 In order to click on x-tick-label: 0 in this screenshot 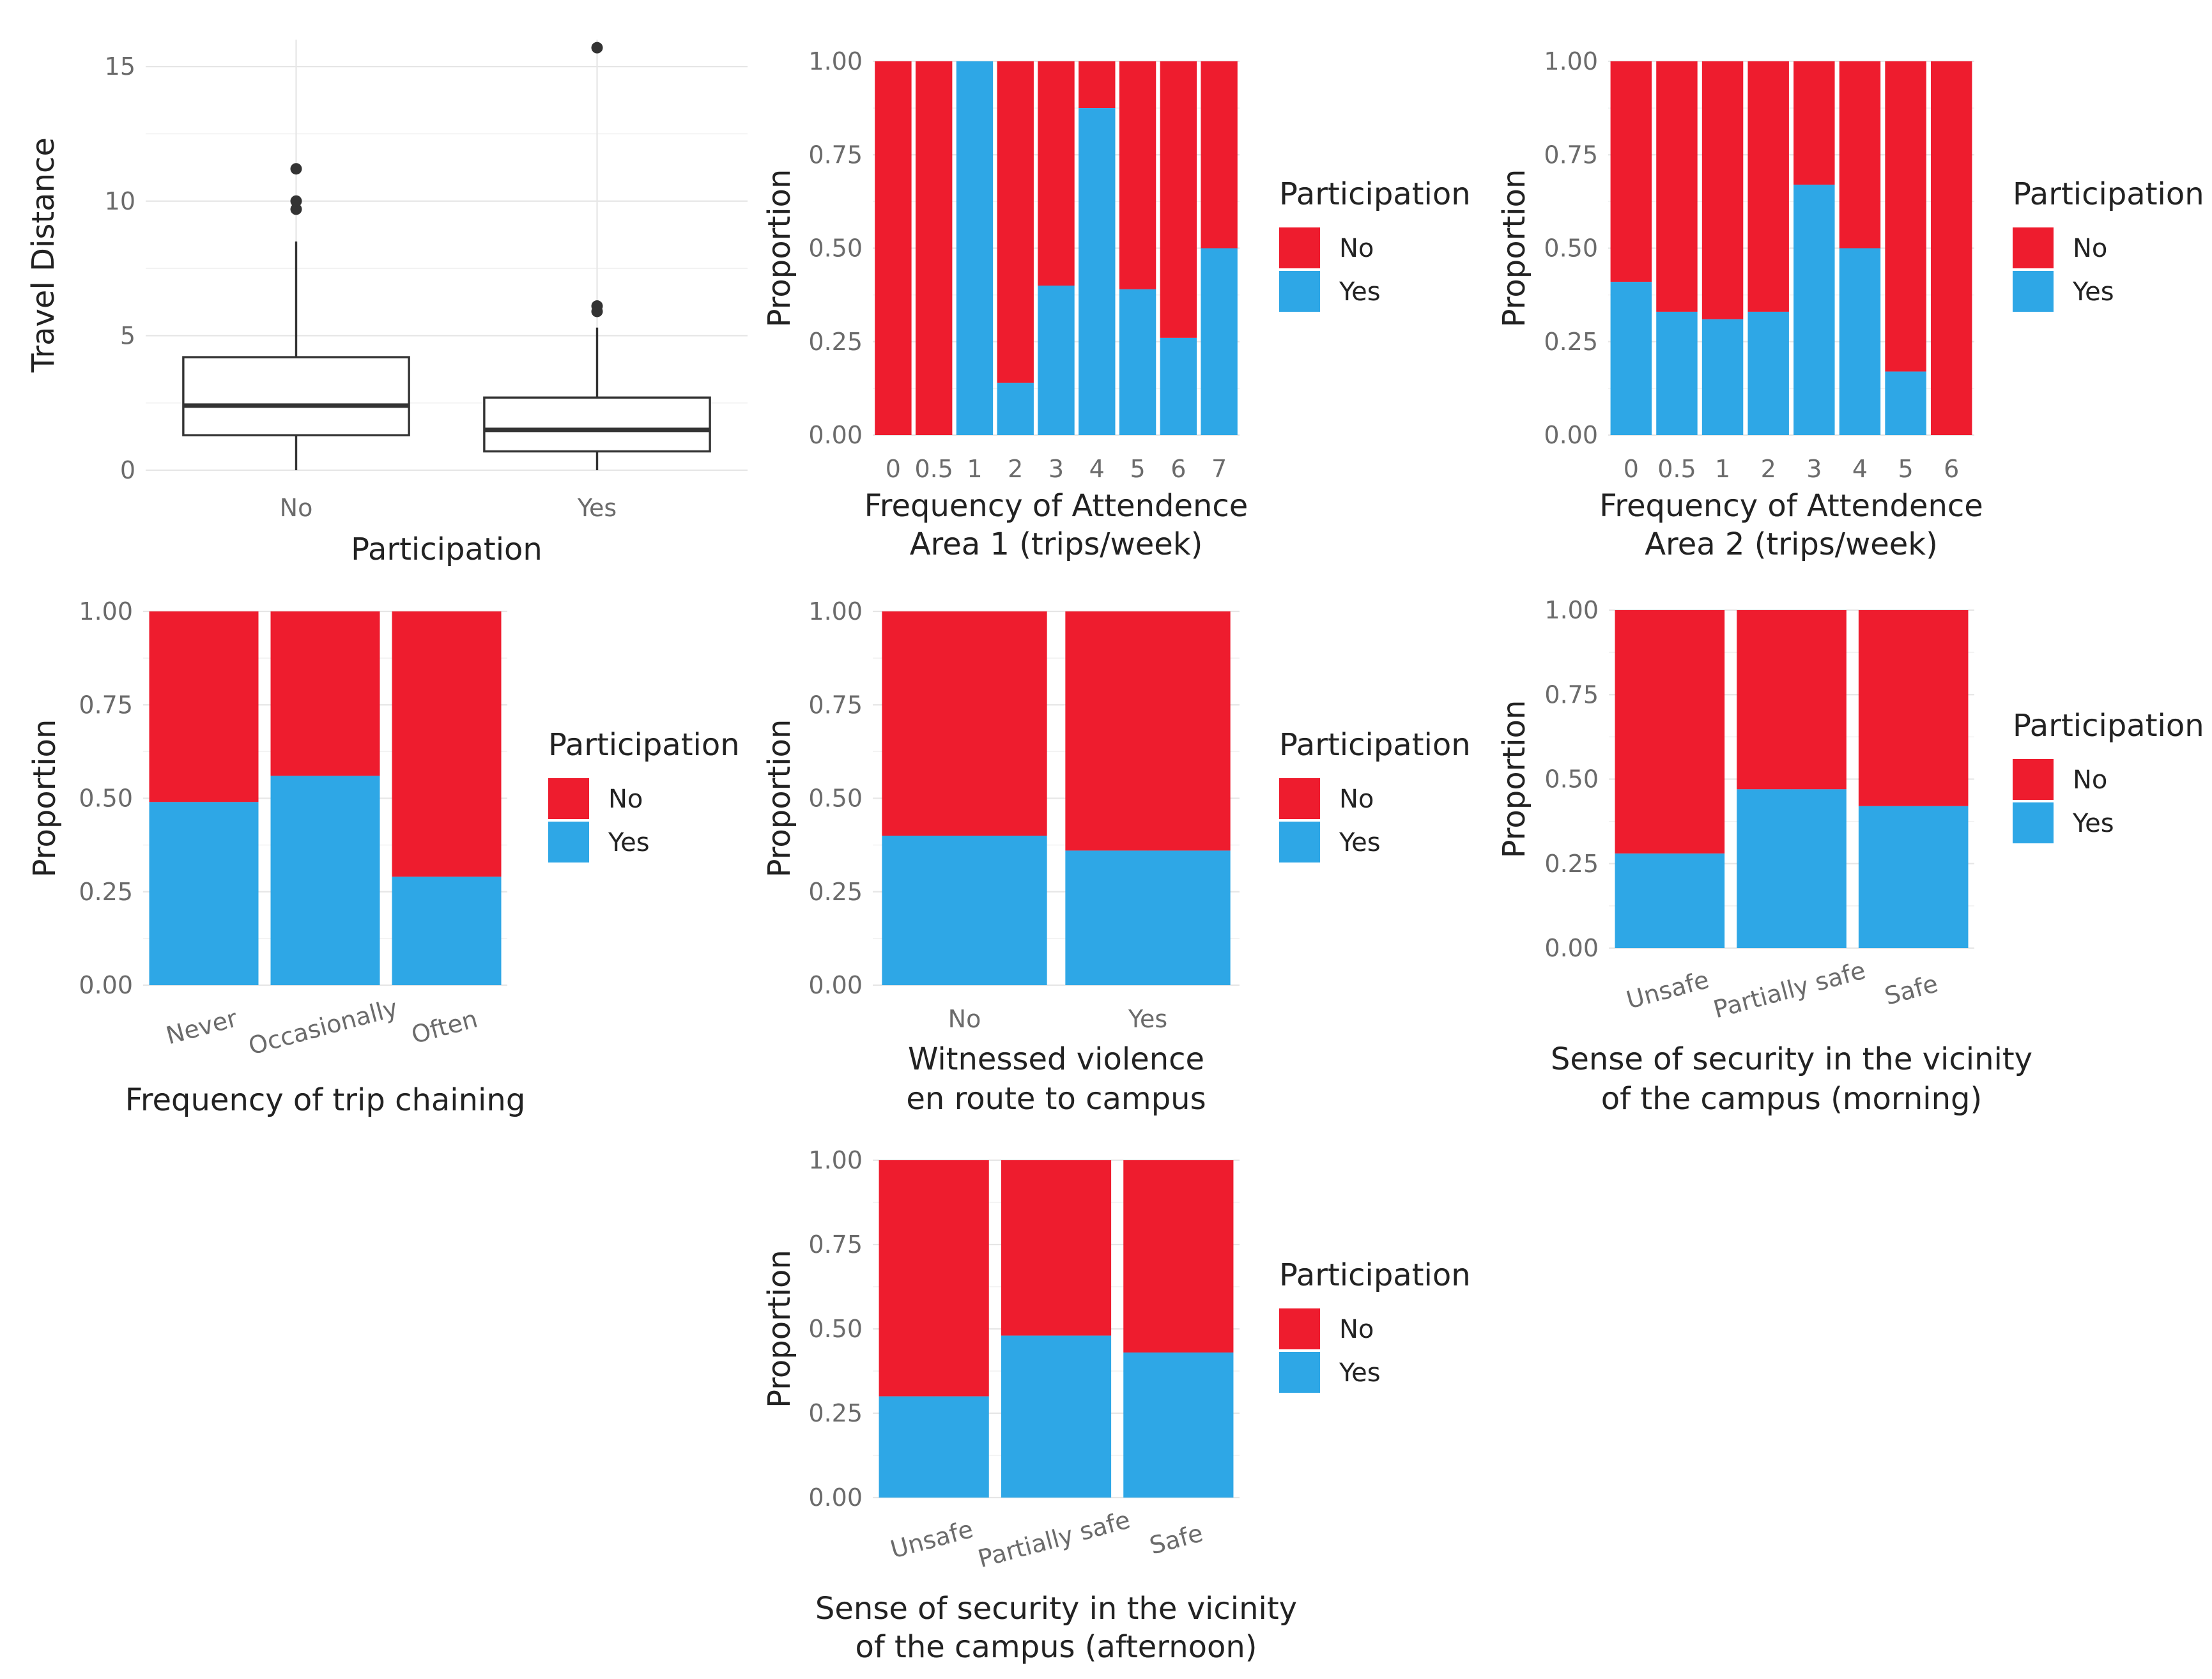, I will do `click(1631, 469)`.